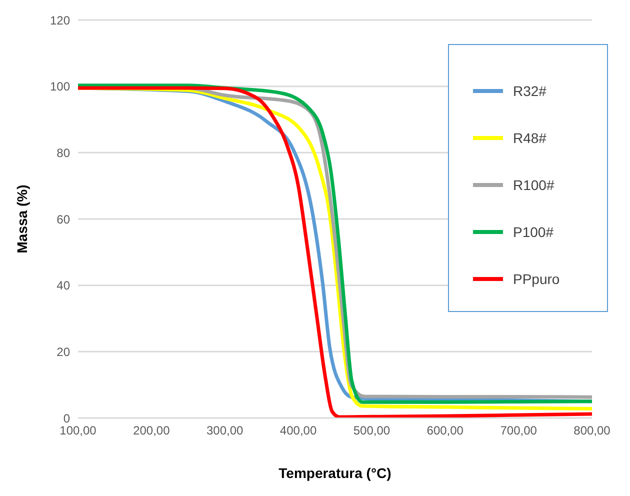 The image size is (630, 496). What do you see at coordinates (63, 351) in the screenshot?
I see `y-tick-label: 20` at bounding box center [63, 351].